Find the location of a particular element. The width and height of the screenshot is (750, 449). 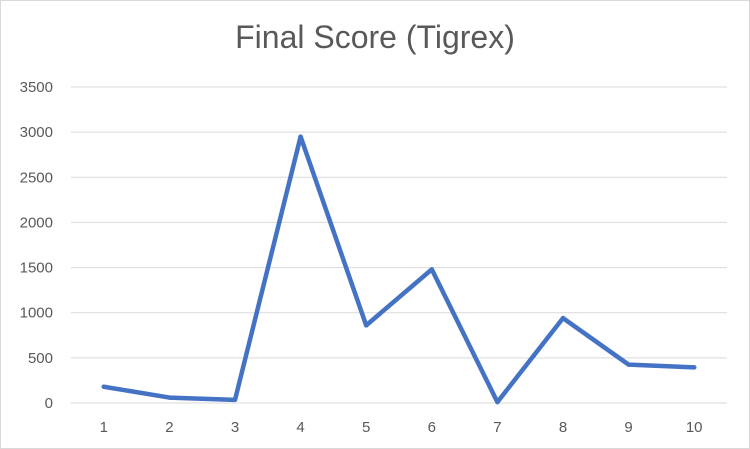

y-tick-label: 0 is located at coordinates (49, 403).